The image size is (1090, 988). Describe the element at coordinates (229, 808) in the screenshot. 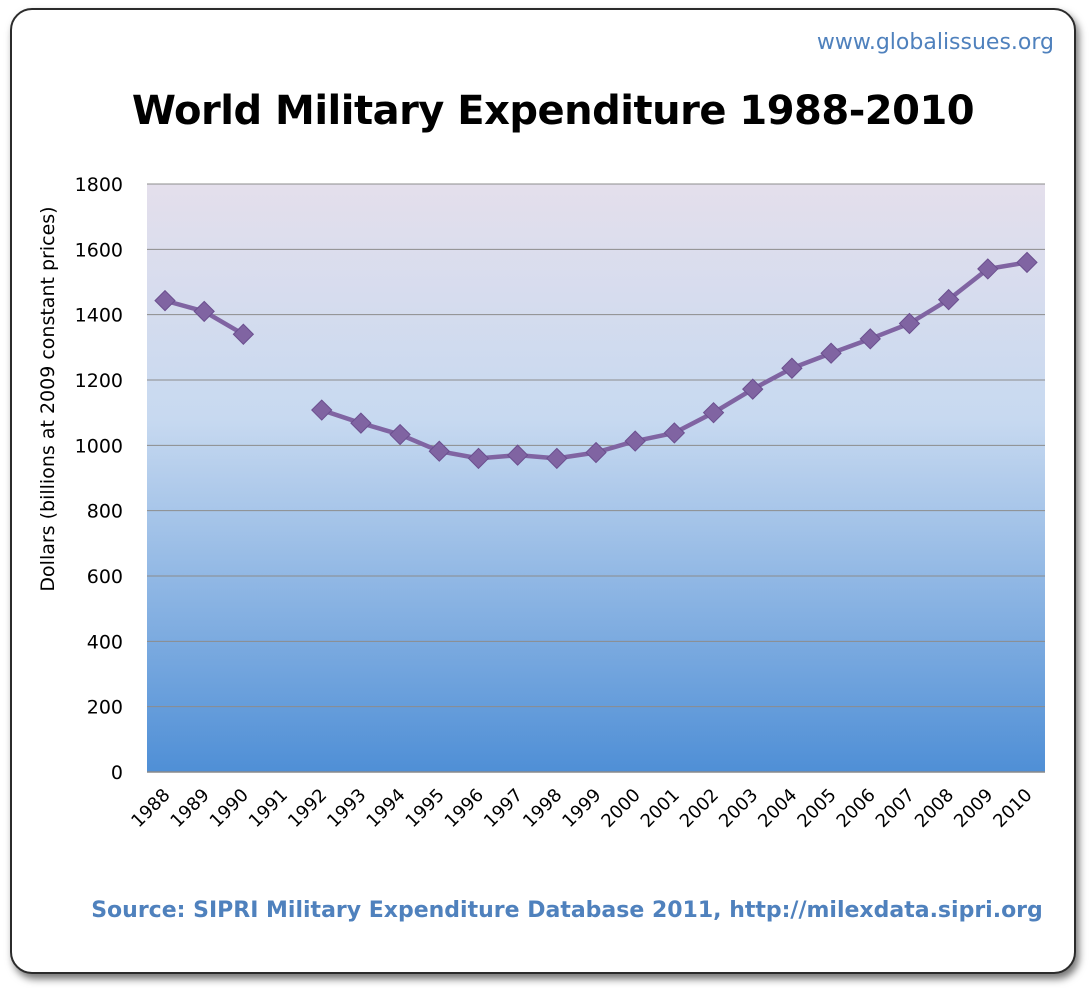

I see `x-tick-label: 1990` at that location.